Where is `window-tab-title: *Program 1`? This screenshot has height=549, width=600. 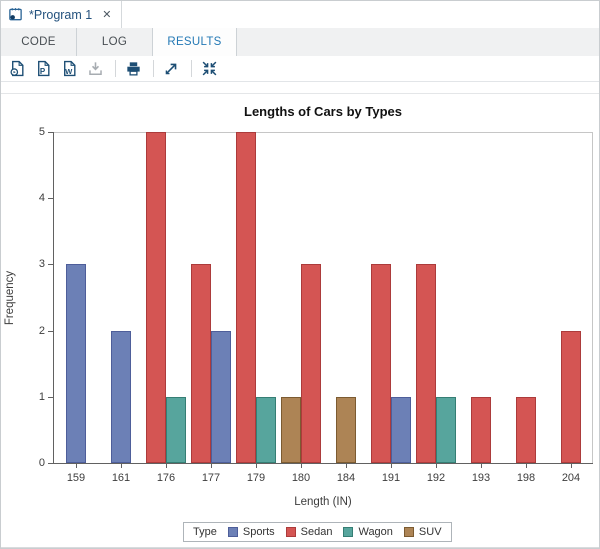 window-tab-title: *Program 1 is located at coordinates (61, 14).